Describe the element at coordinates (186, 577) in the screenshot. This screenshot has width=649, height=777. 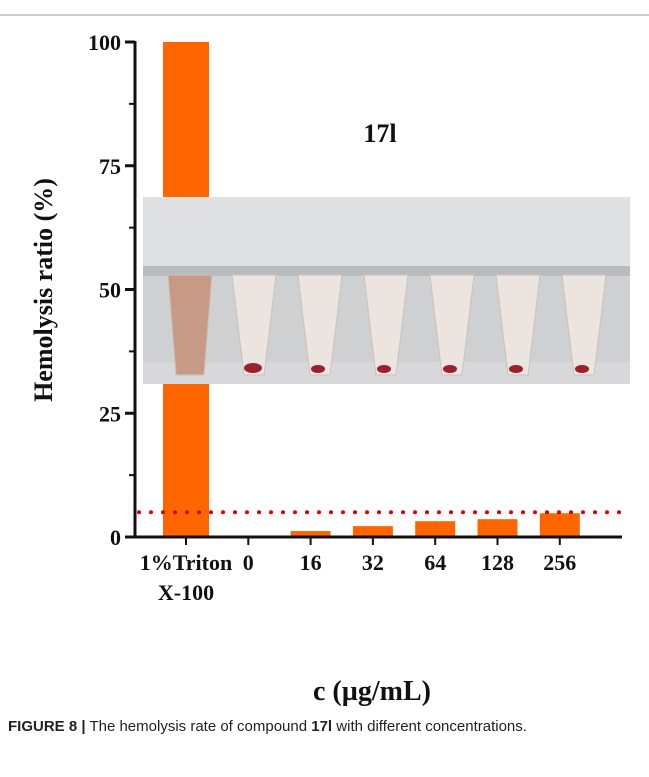
I see `x-tick-label: 1%Triton X-100` at that location.